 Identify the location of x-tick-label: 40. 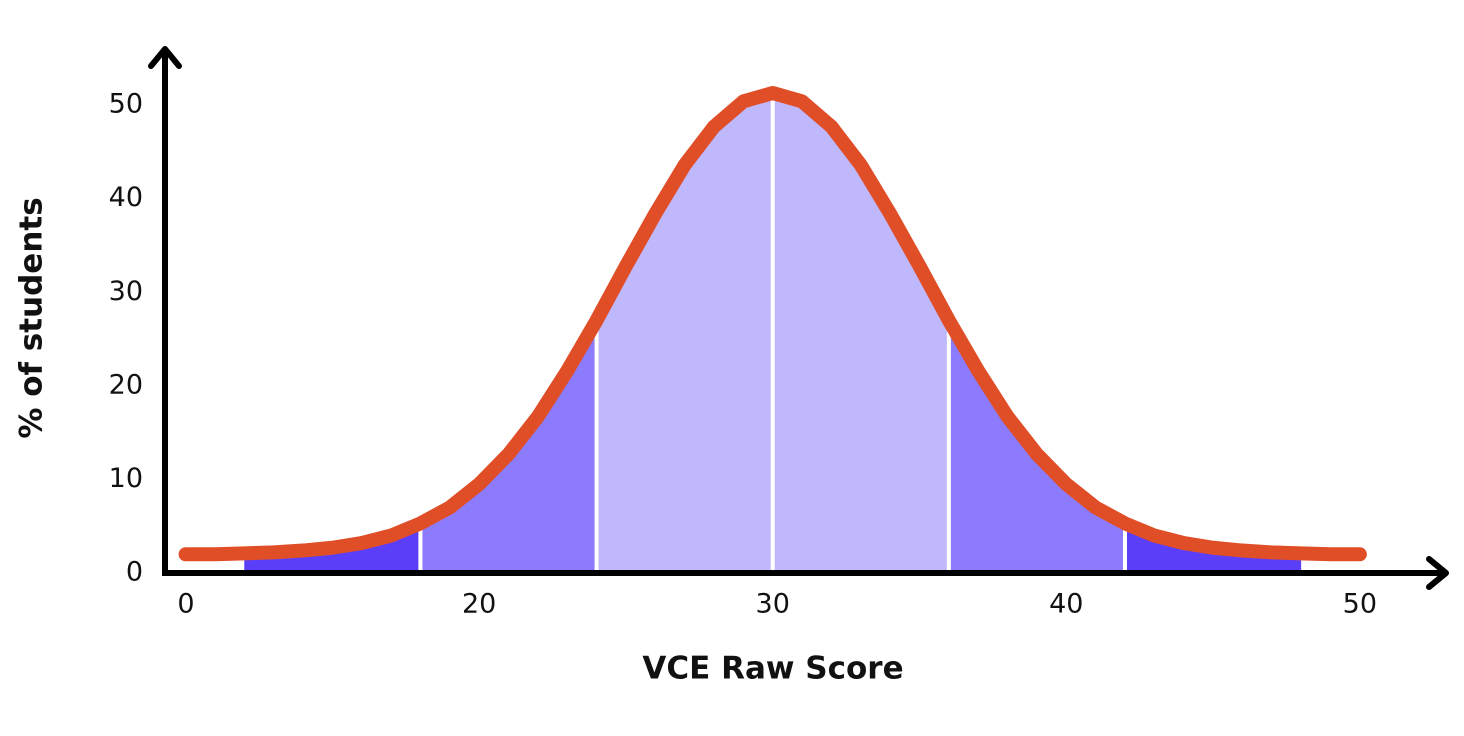
(1066, 604).